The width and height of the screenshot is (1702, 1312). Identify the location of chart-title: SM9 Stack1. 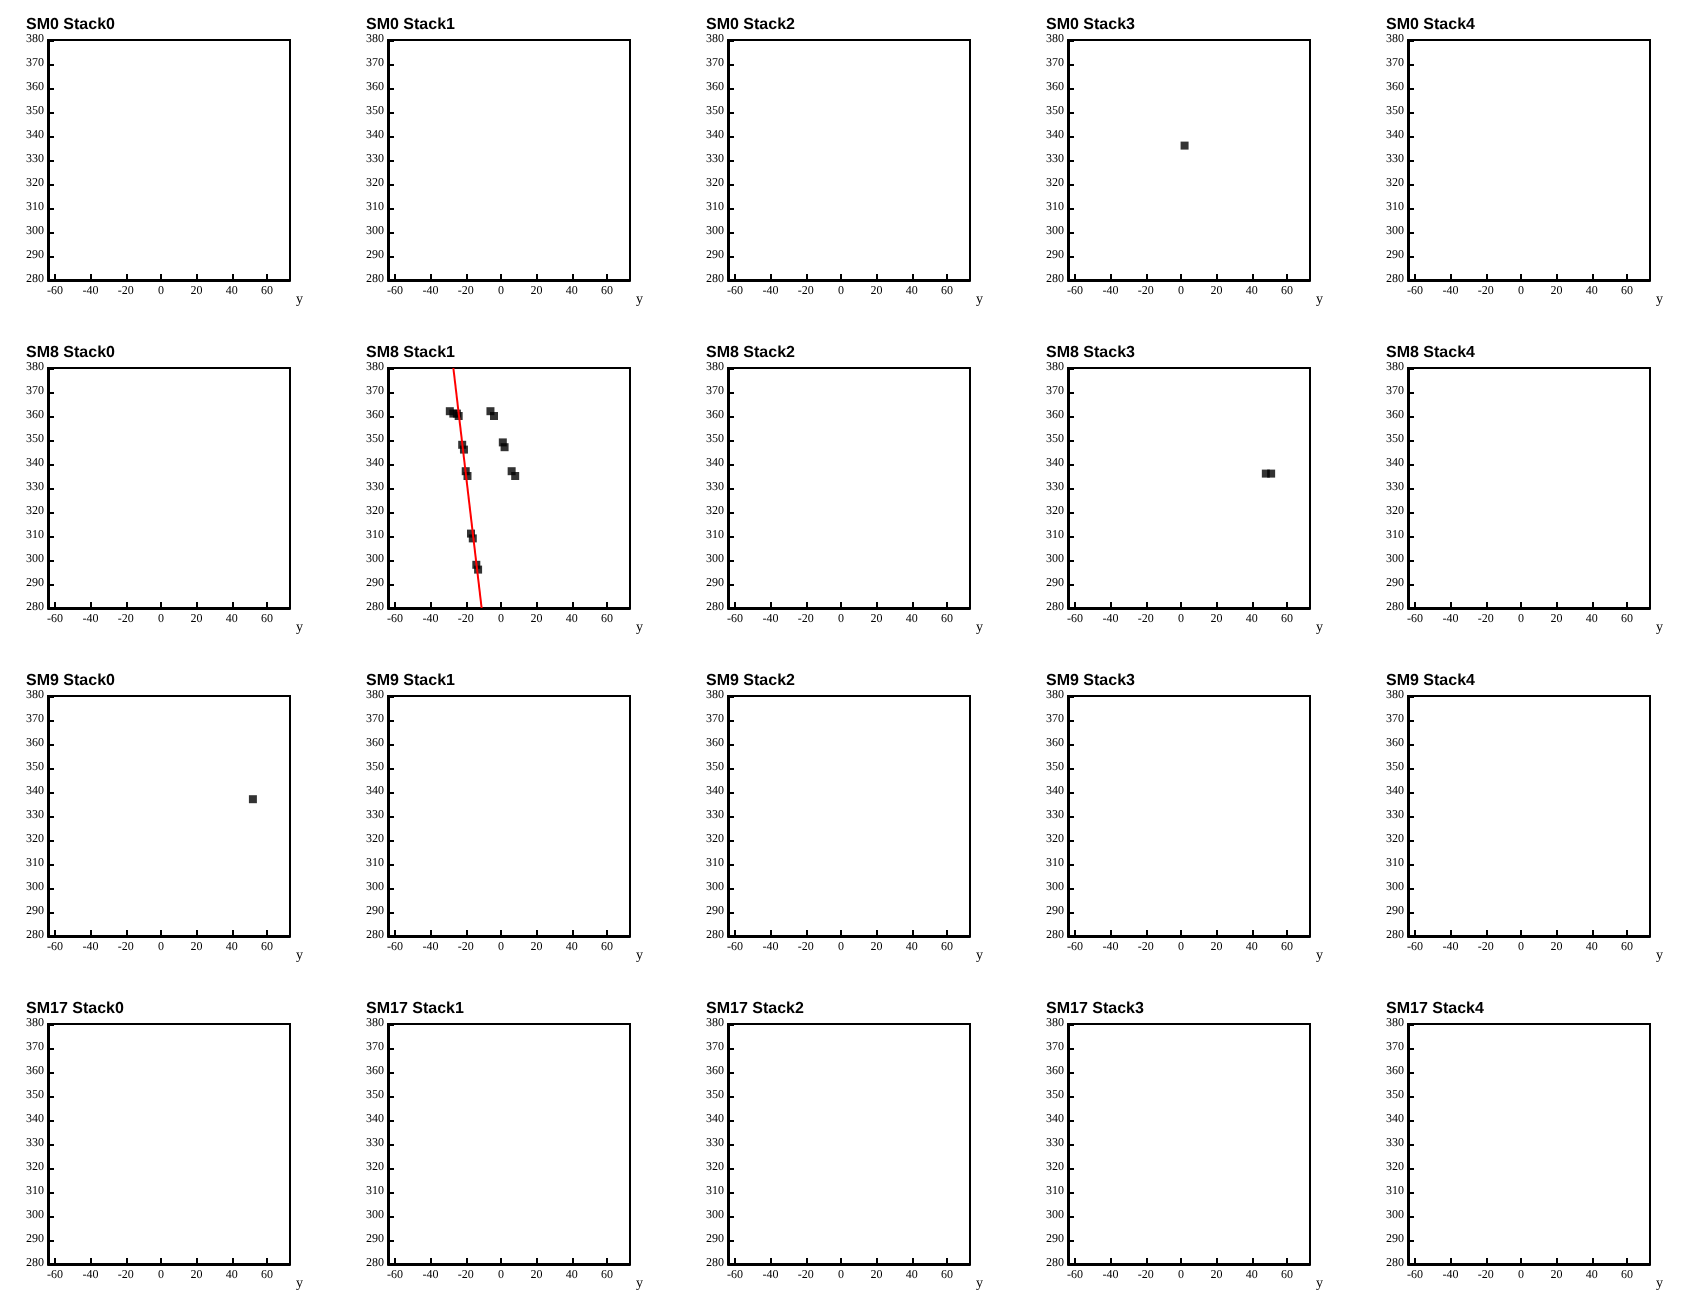
(411, 680).